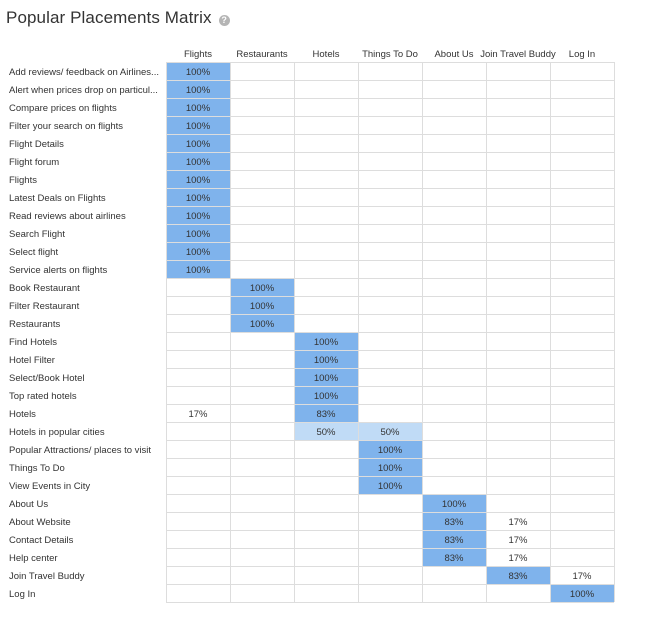 This screenshot has height=637, width=651. Describe the element at coordinates (261, 54) in the screenshot. I see `column-header: Restaurants` at that location.